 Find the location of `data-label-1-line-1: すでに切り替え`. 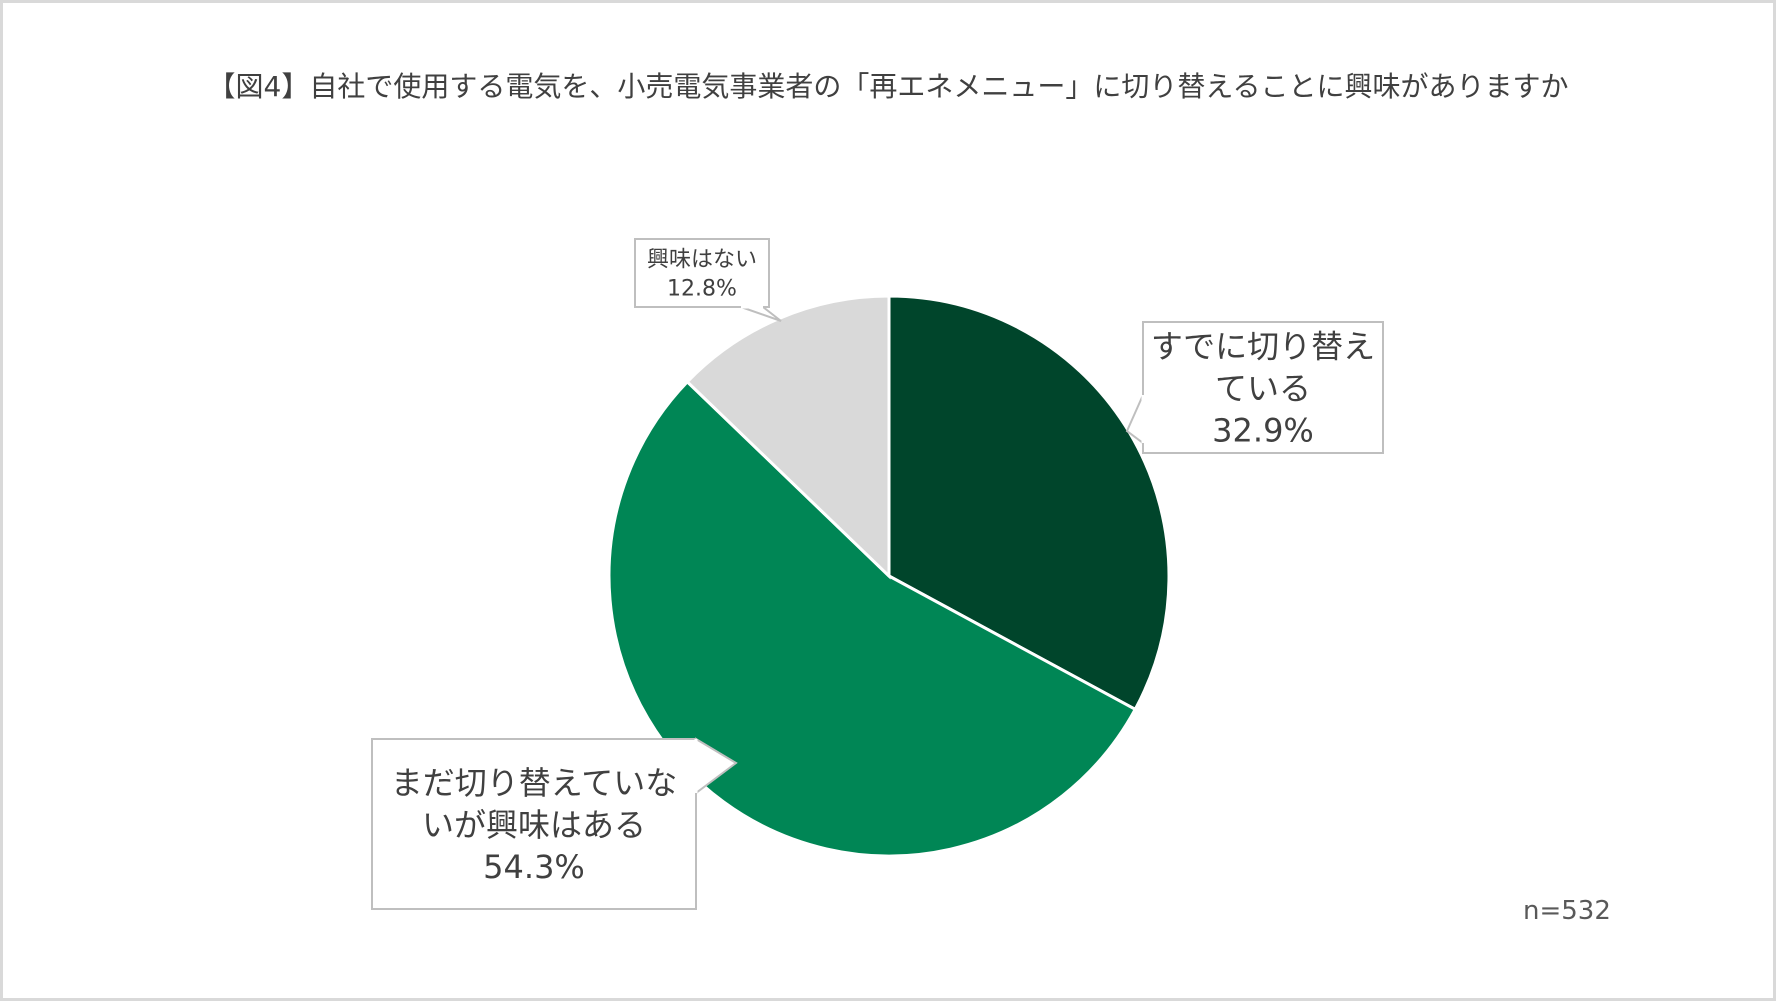

data-label-1-line-1: すでに切り替え is located at coordinates (1263, 346).